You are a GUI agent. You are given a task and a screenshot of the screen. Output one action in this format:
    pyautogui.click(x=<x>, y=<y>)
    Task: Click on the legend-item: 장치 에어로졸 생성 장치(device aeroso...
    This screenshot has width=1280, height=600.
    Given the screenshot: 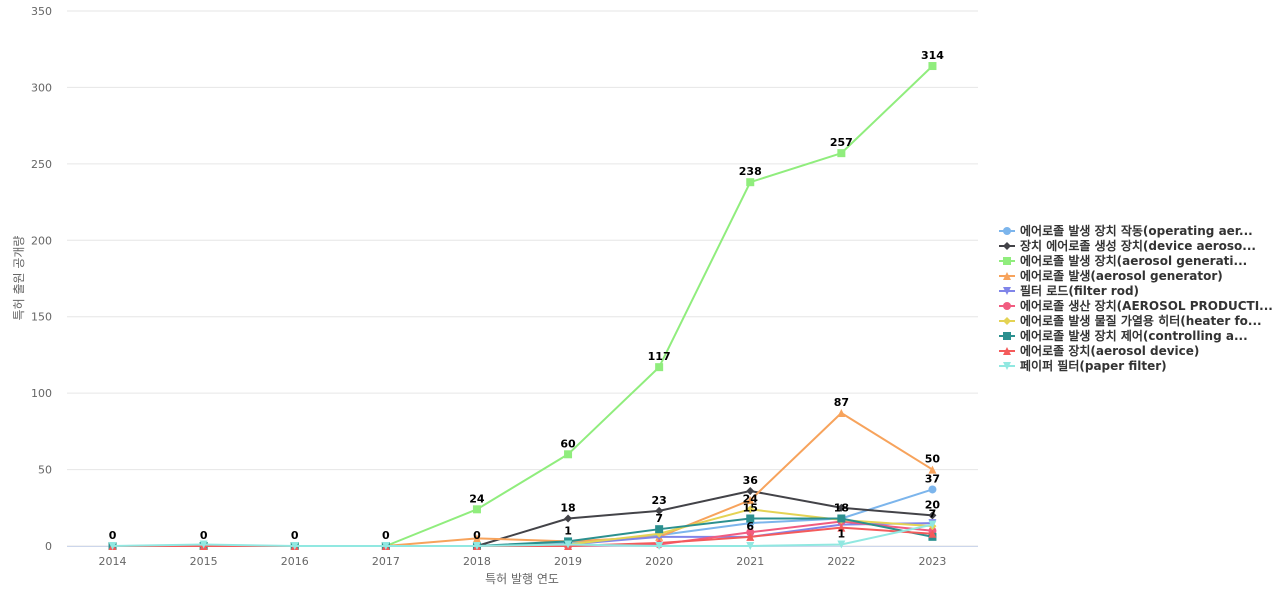 What is the action you would take?
    pyautogui.click(x=1127, y=245)
    